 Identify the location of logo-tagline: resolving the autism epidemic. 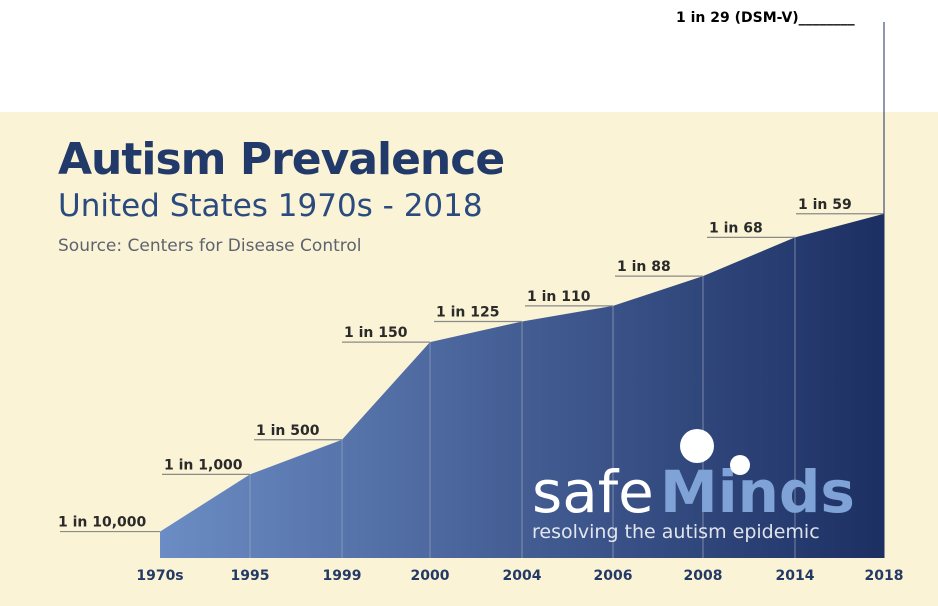
(676, 532).